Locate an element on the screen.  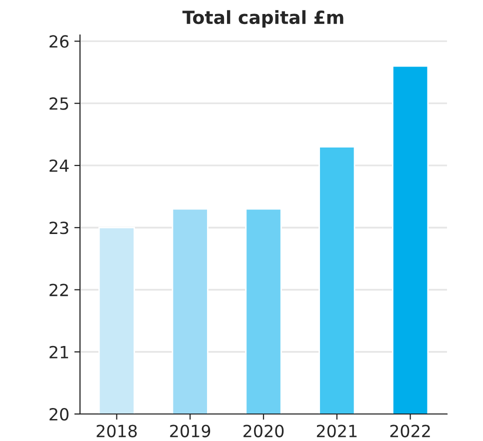
x-tick-label: 2021 is located at coordinates (336, 431).